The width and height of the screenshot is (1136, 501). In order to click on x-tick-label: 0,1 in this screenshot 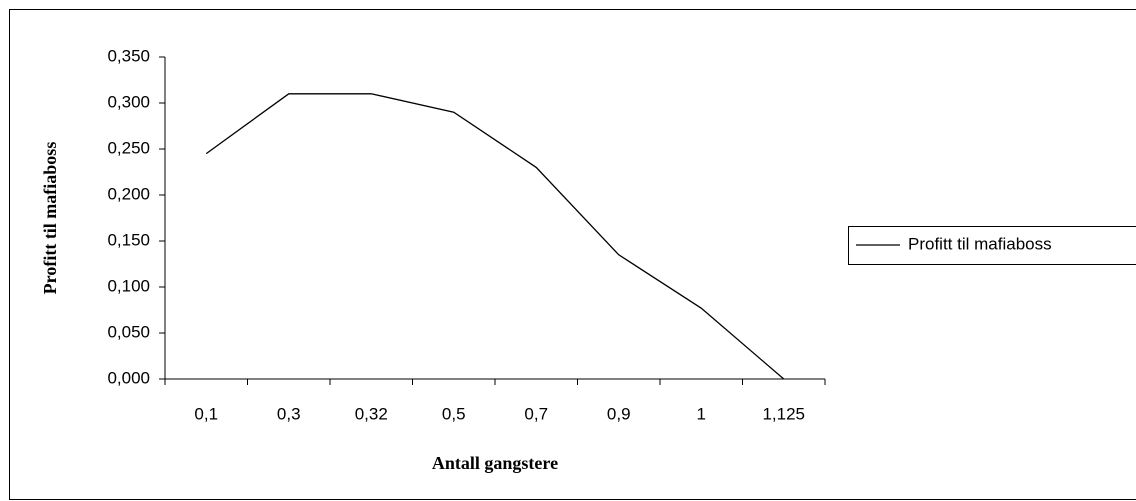, I will do `click(206, 413)`.